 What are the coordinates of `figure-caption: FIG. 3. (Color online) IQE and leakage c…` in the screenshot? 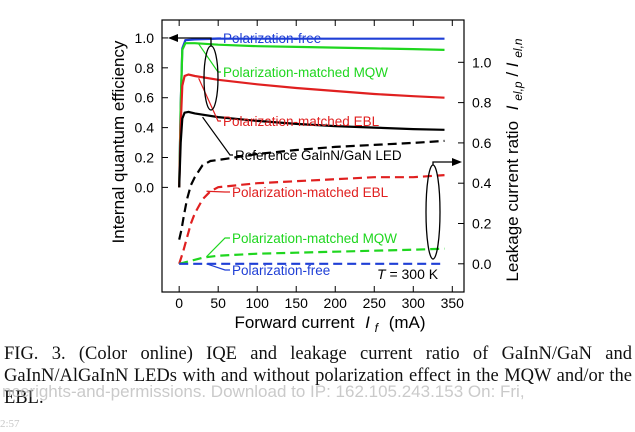 It's located at (318, 376).